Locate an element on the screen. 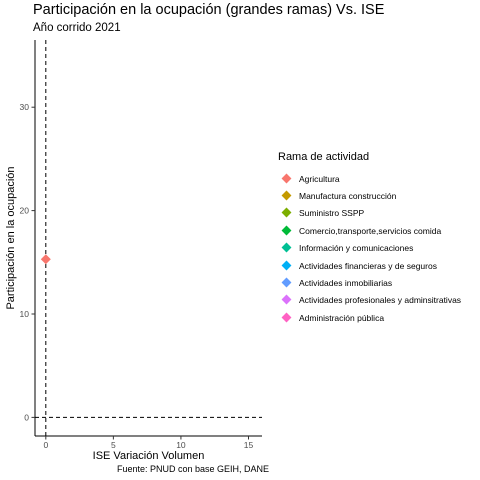 The width and height of the screenshot is (480, 480). chart-caption: Fuente: PNUD con base GEIH, DANE is located at coordinates (193, 469).